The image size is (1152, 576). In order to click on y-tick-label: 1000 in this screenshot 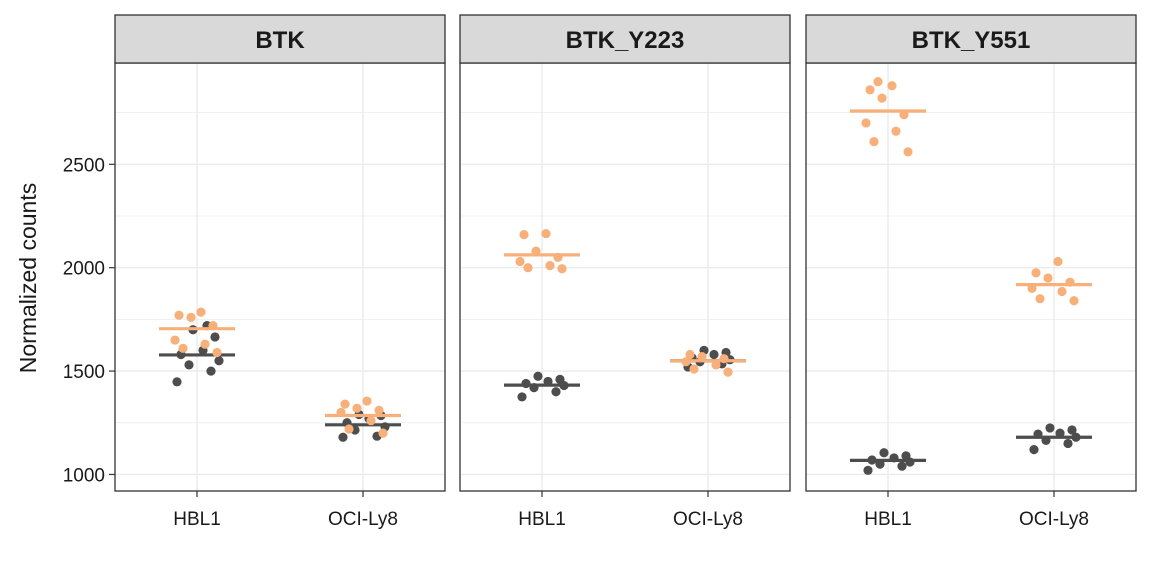, I will do `click(84, 475)`.